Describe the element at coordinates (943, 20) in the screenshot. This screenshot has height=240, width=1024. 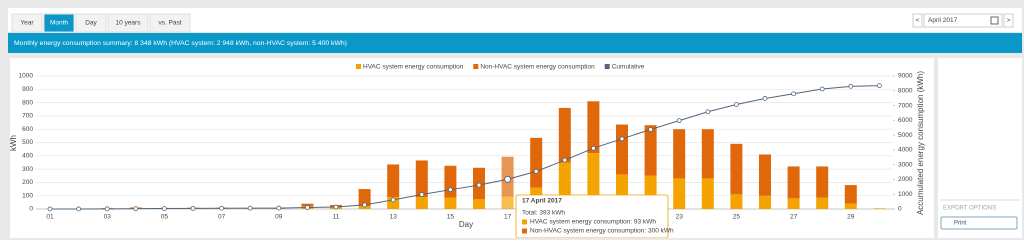
I see `date-value: April 2017` at that location.